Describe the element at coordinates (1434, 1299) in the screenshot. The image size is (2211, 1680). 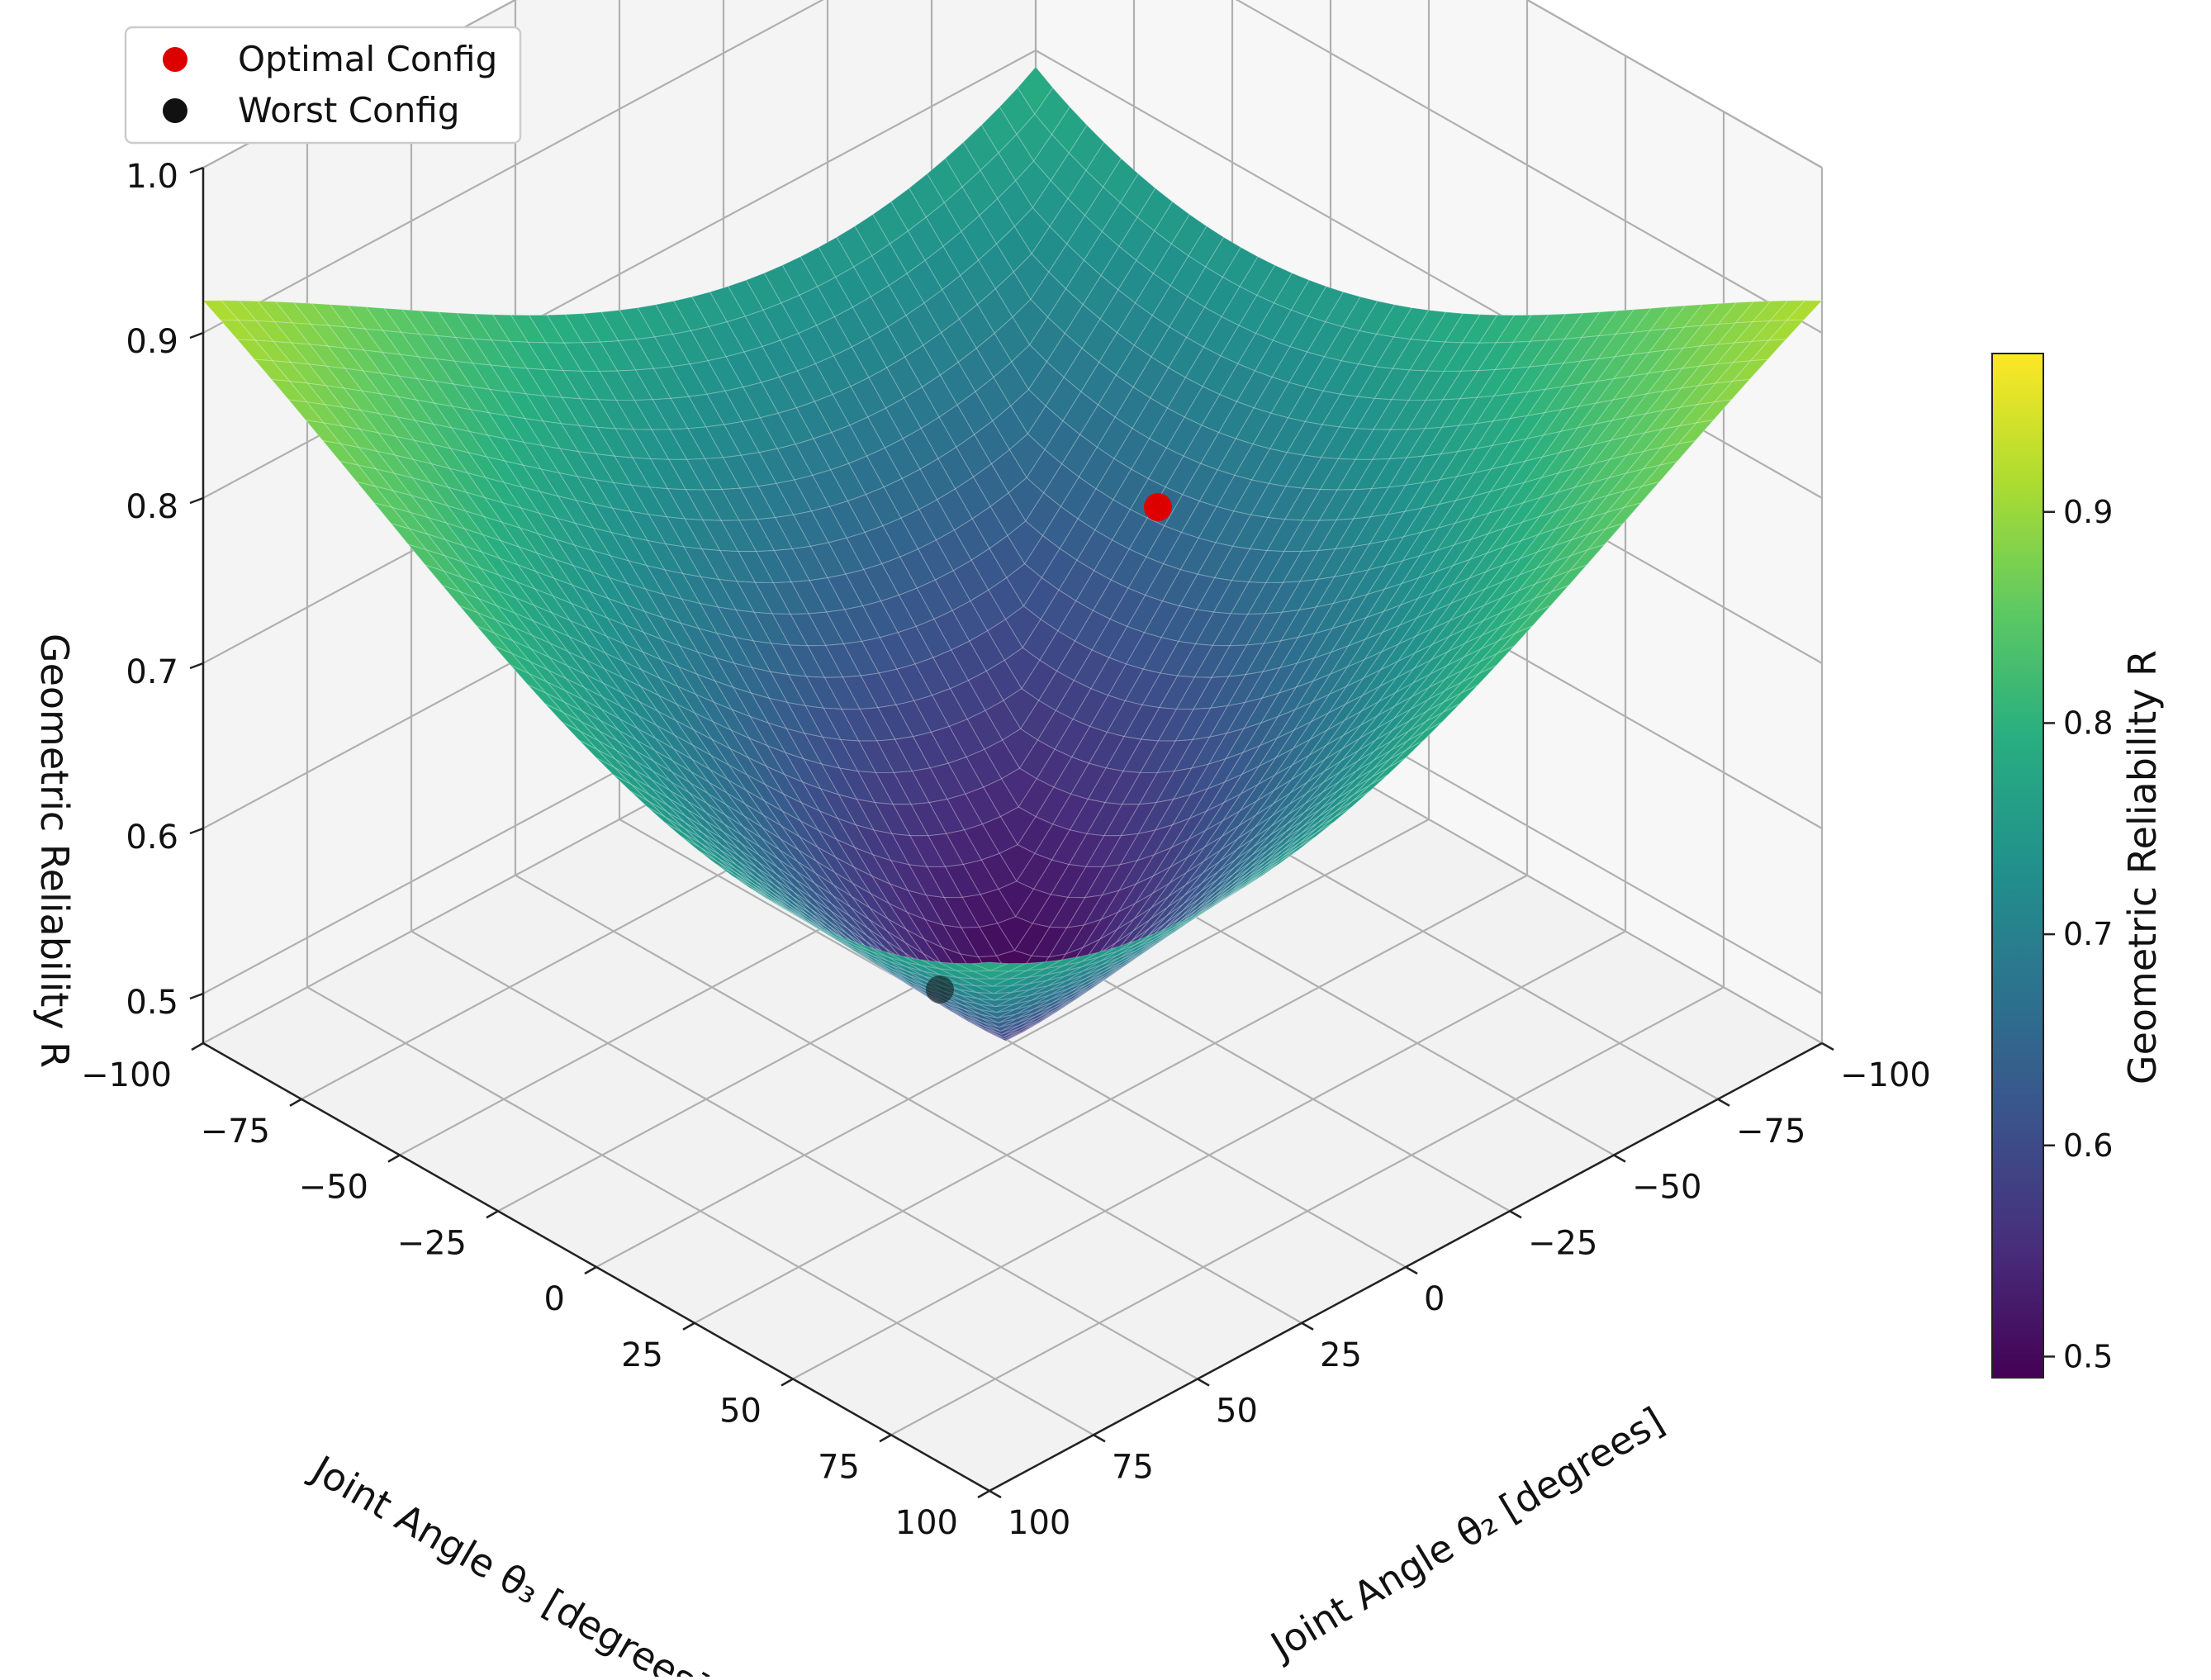
I see `y-tick-label: 0` at that location.